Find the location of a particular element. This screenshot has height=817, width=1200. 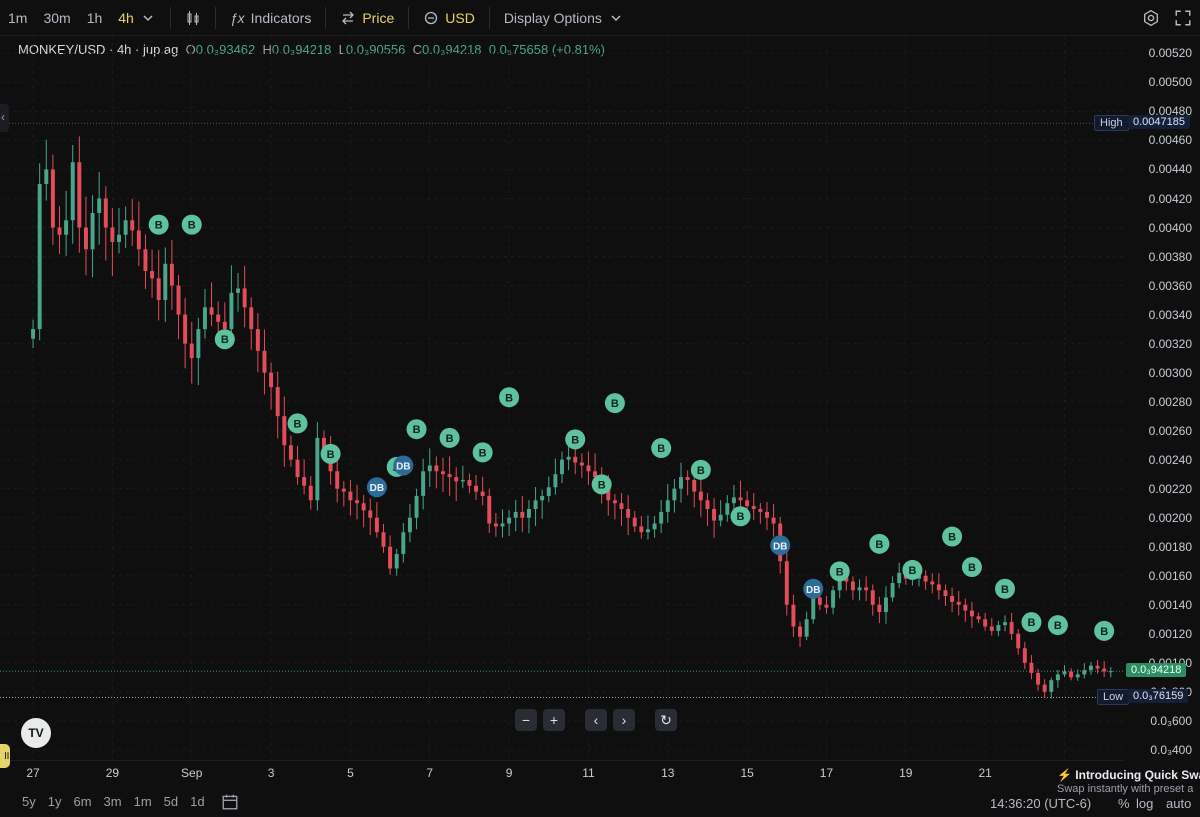

log-scale-toggle: log is located at coordinates (1145, 803).